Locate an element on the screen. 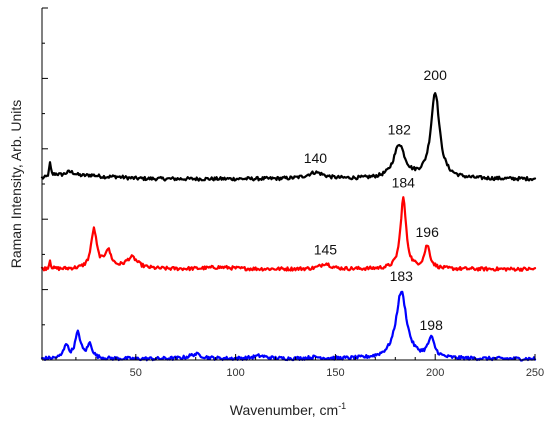  x-tick-label-250: 250 is located at coordinates (535, 373).